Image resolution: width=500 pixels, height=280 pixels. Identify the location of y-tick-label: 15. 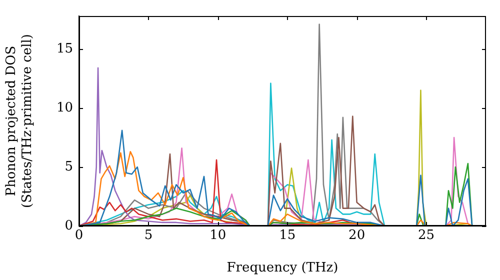
(64, 48).